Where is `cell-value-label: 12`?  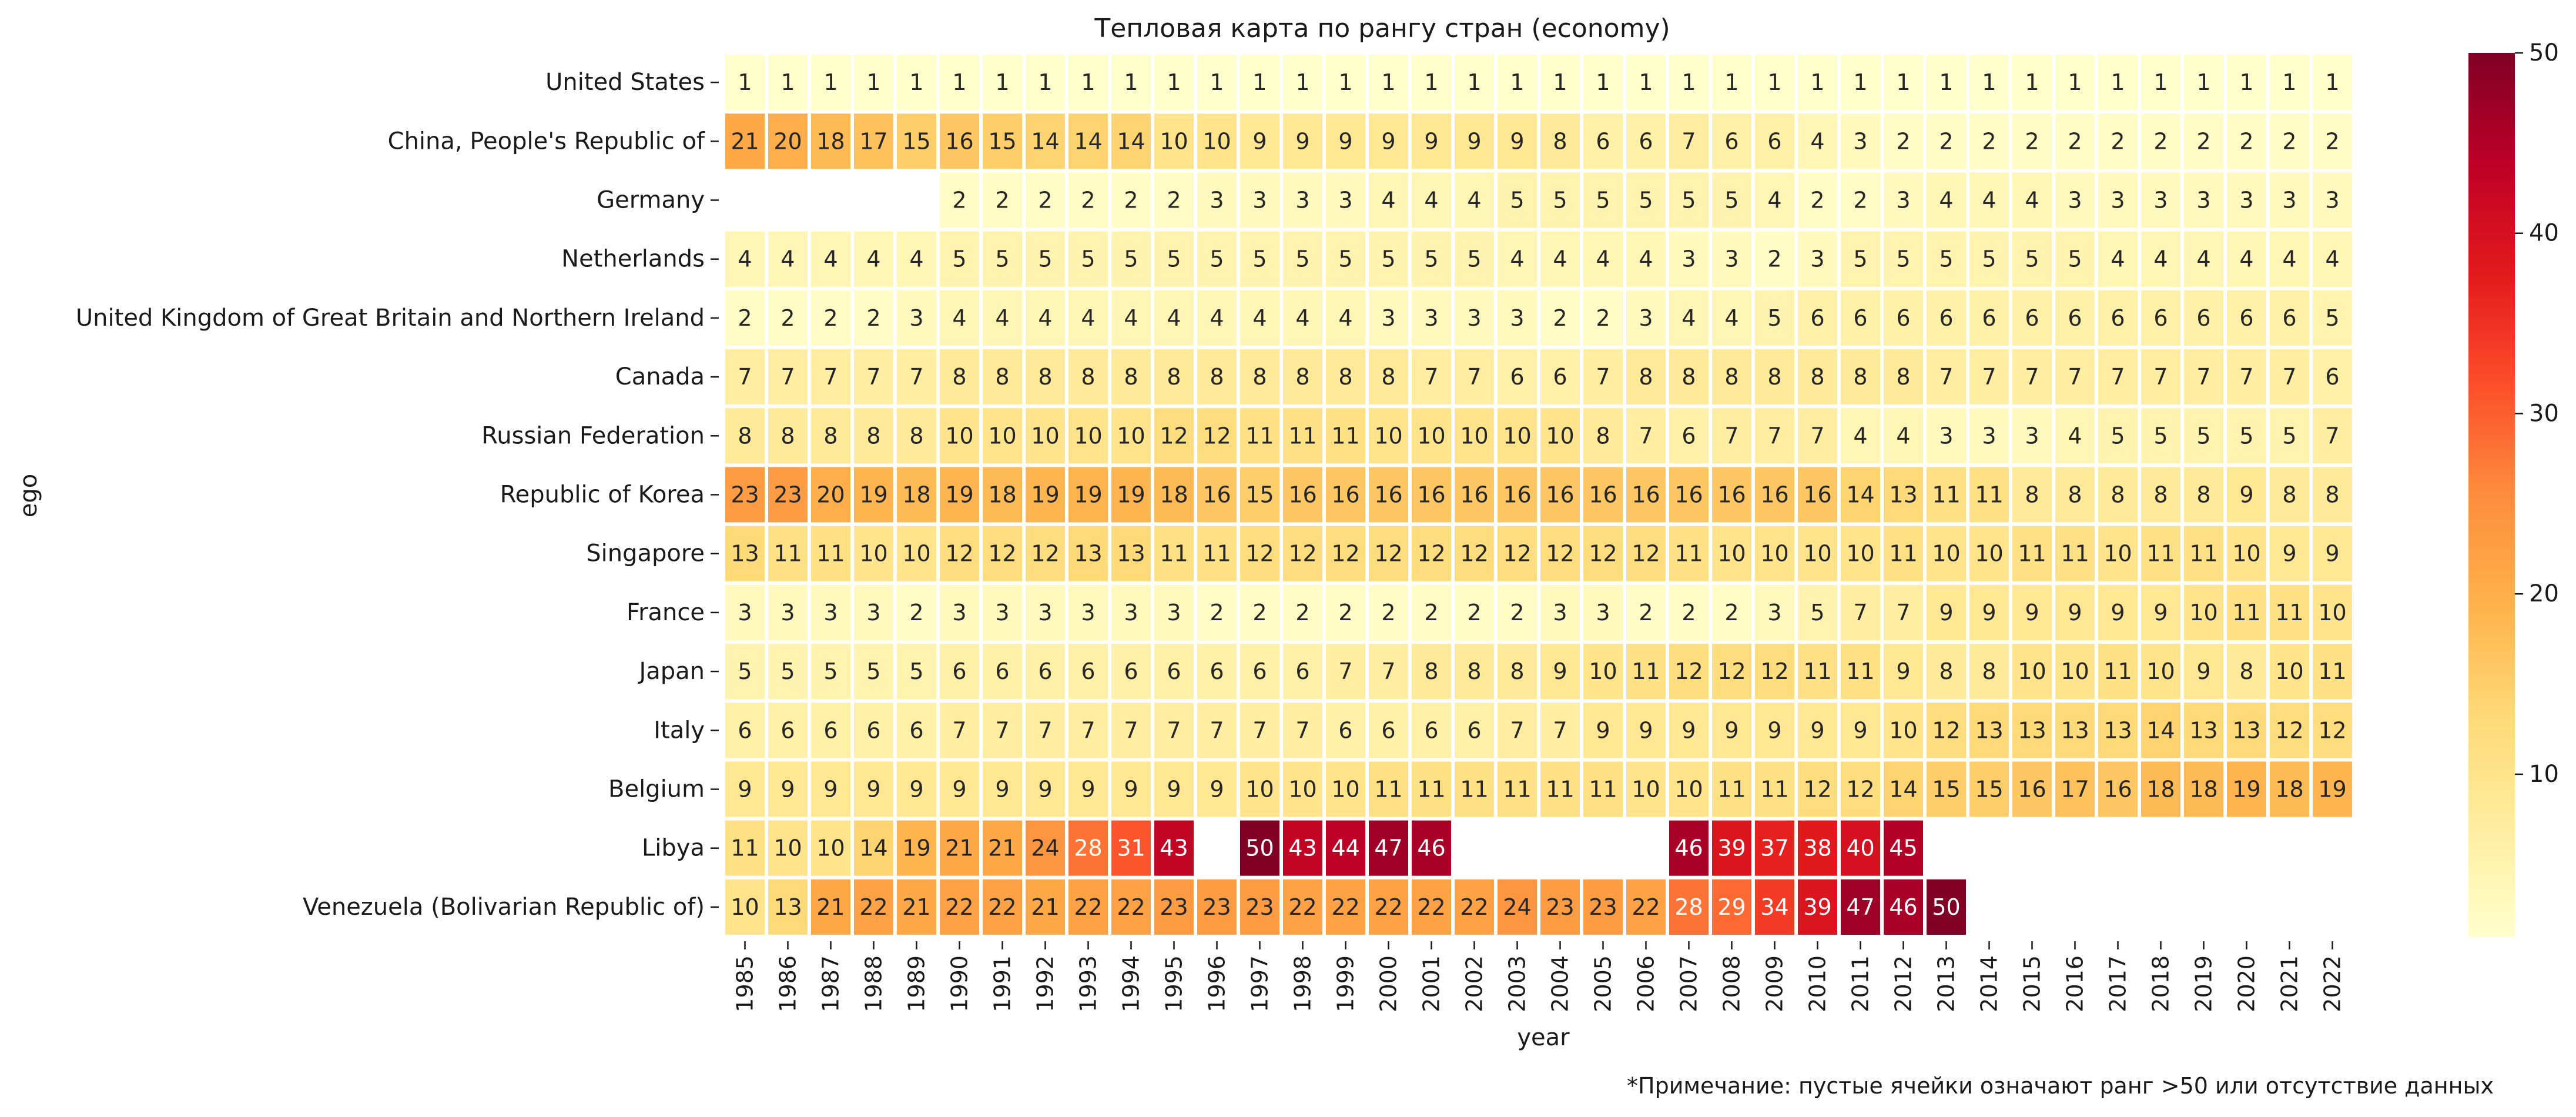
cell-value-label: 12 is located at coordinates (959, 554).